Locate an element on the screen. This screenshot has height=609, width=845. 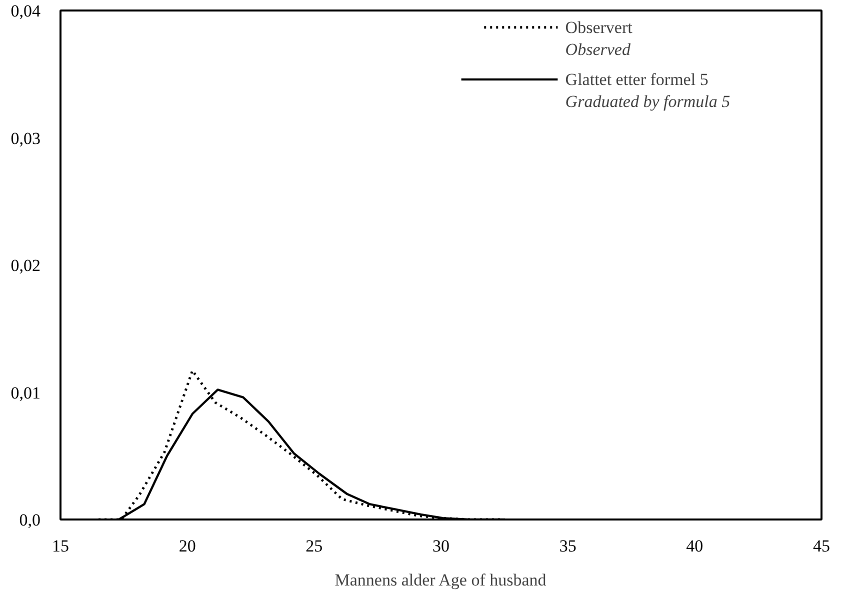
legend-label: Observert Observed is located at coordinates (599, 39).